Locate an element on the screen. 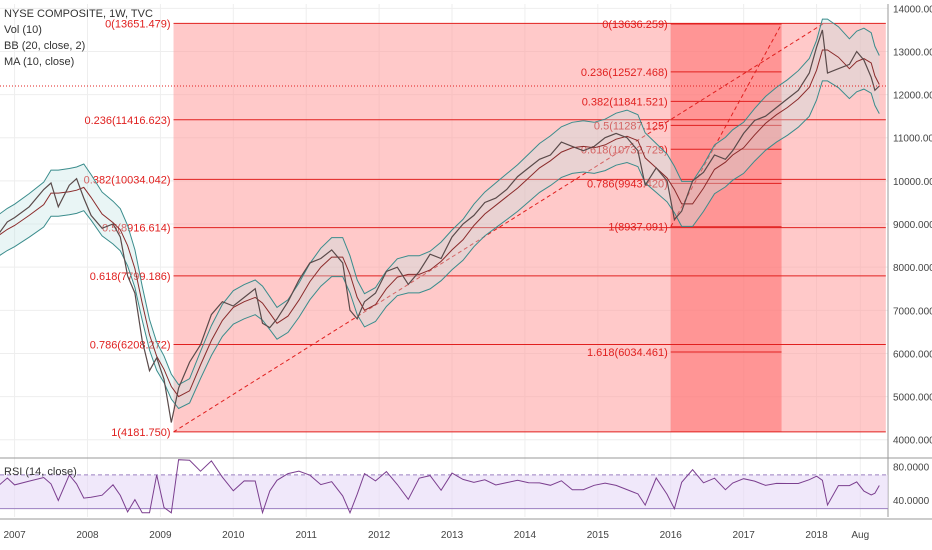  fib-left-label: 0(13651.479) is located at coordinates (137, 24).